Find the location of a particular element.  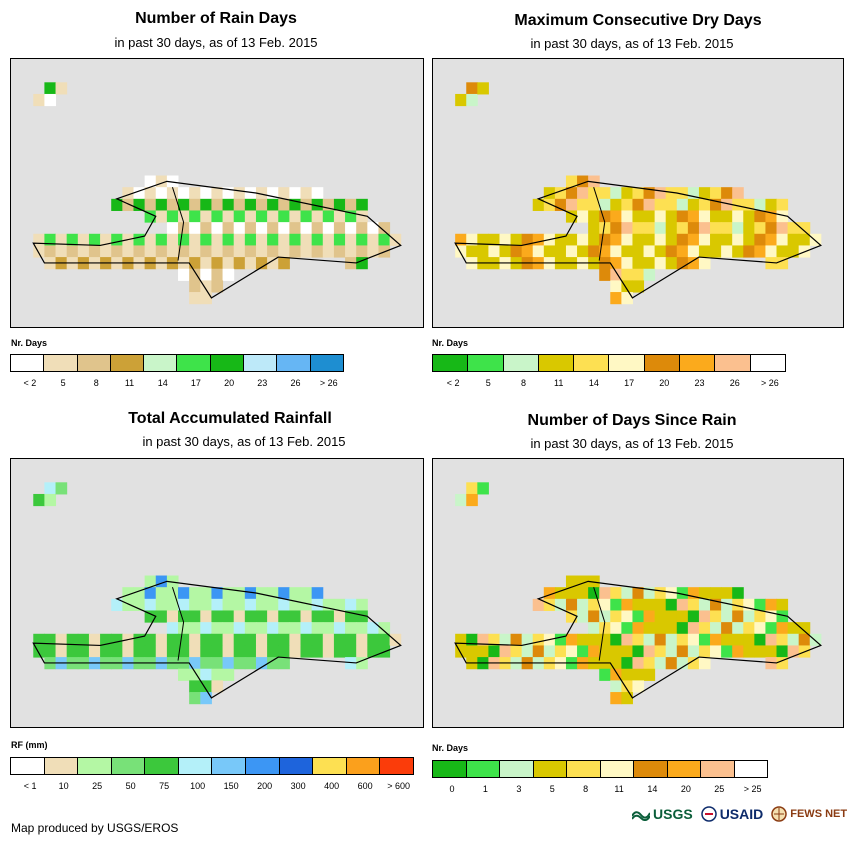

legend-tick-label: 23 is located at coordinates (262, 383).